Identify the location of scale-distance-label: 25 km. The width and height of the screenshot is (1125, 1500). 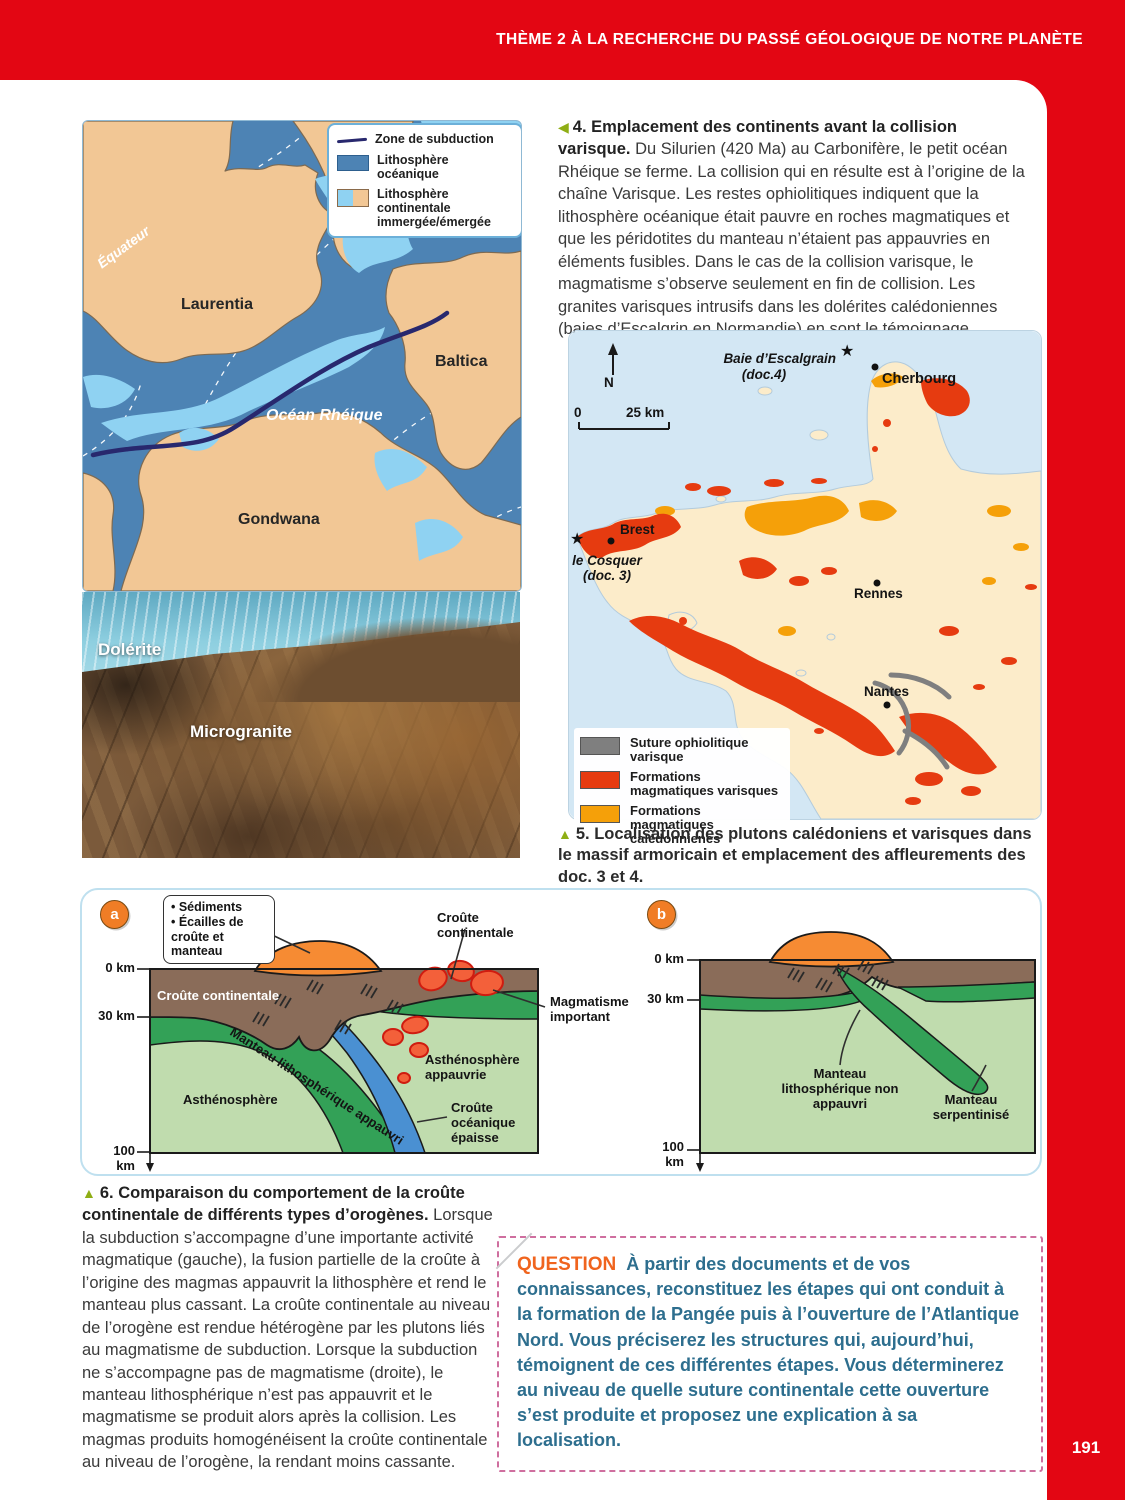
(645, 412).